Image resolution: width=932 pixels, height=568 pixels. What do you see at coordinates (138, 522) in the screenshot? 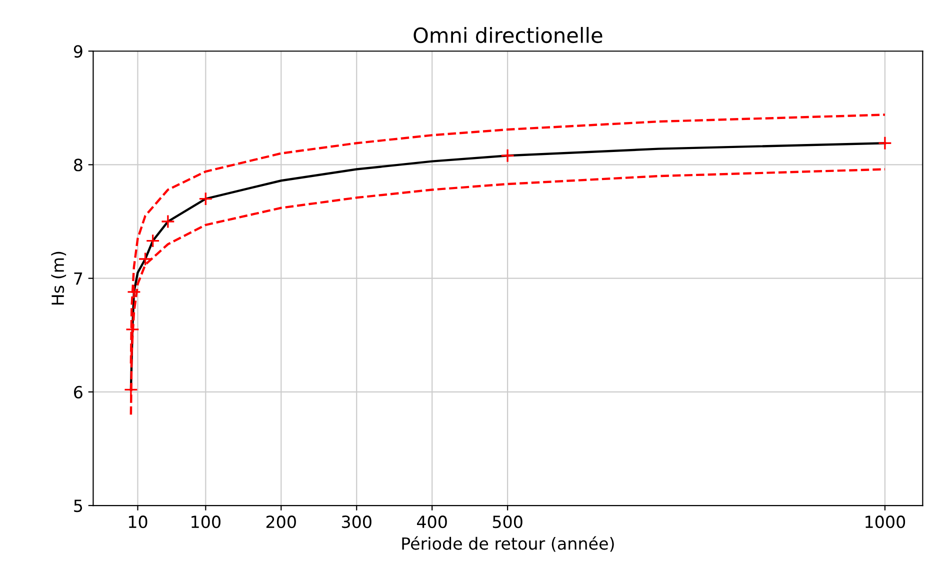
I see `x-tick-label: 10` at bounding box center [138, 522].